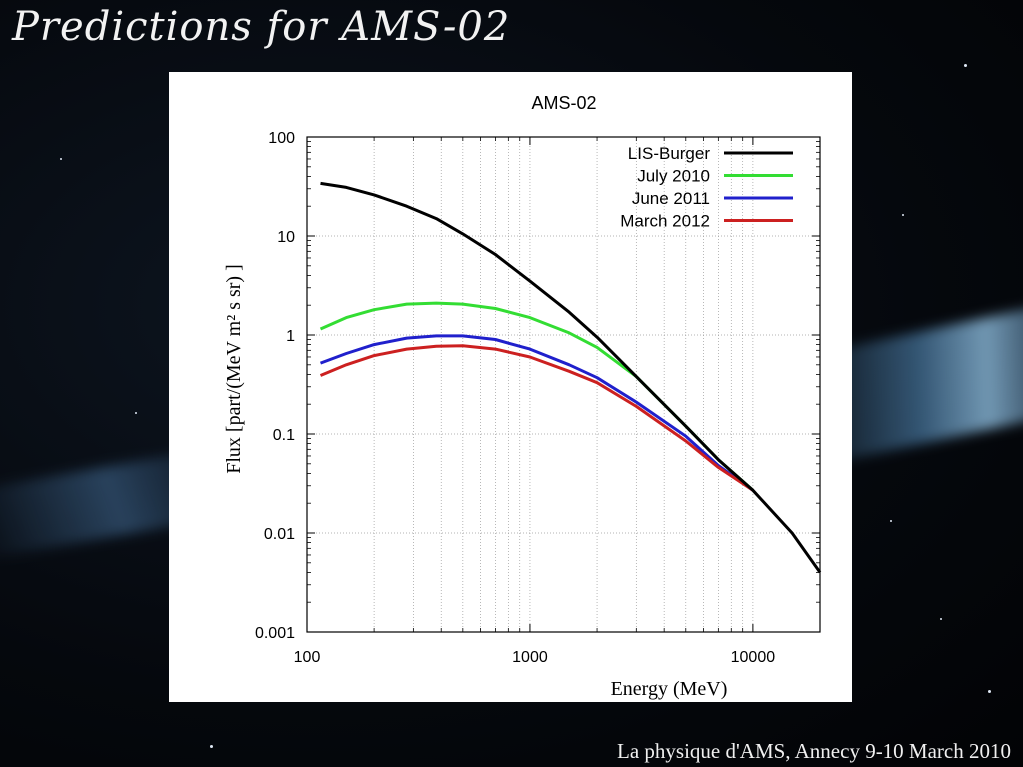 The height and width of the screenshot is (767, 1023). Describe the element at coordinates (279, 534) in the screenshot. I see `y-tick-label: 0.01` at that location.